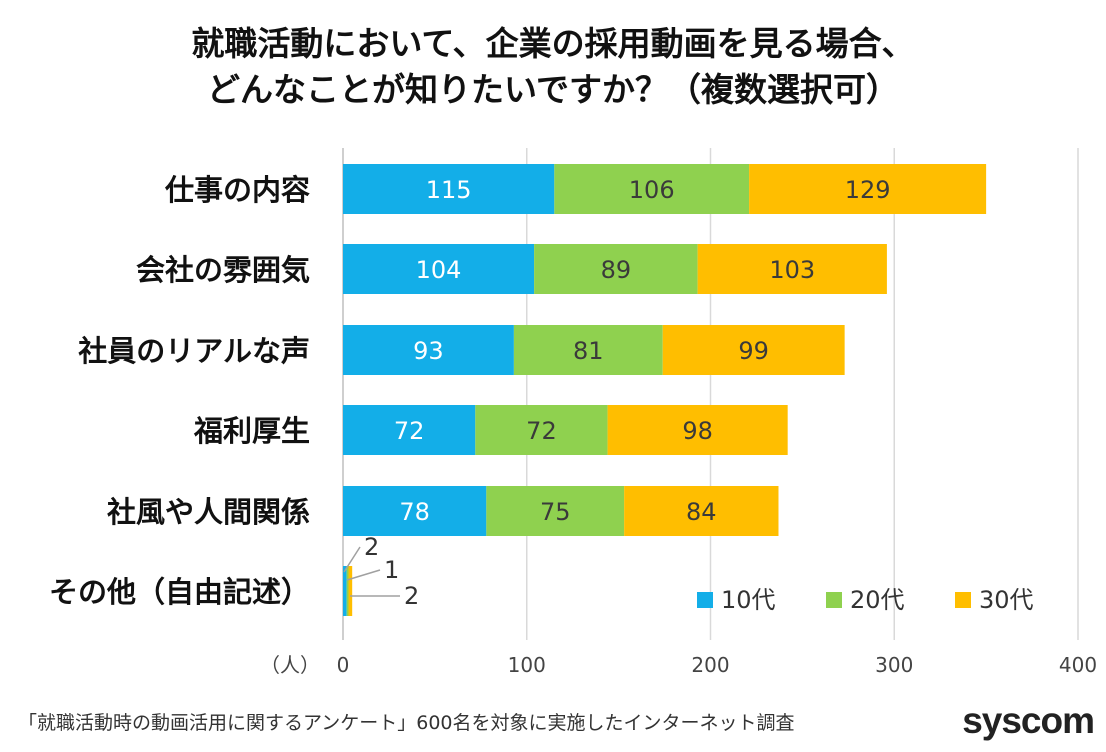 The height and width of the screenshot is (752, 1106). What do you see at coordinates (710, 665) in the screenshot?
I see `x-tick-label: 200` at bounding box center [710, 665].